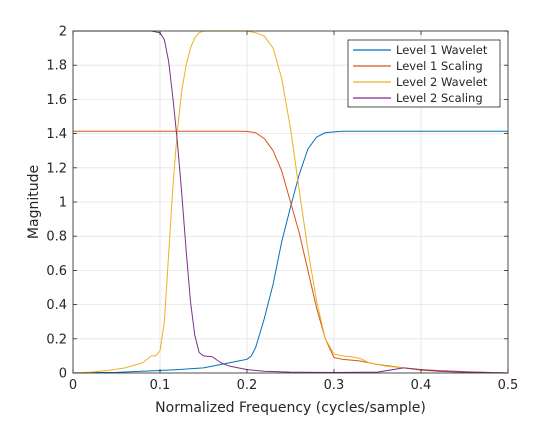 The width and height of the screenshot is (560, 424). What do you see at coordinates (334, 385) in the screenshot?
I see `x-tick-label: 0.3` at bounding box center [334, 385].